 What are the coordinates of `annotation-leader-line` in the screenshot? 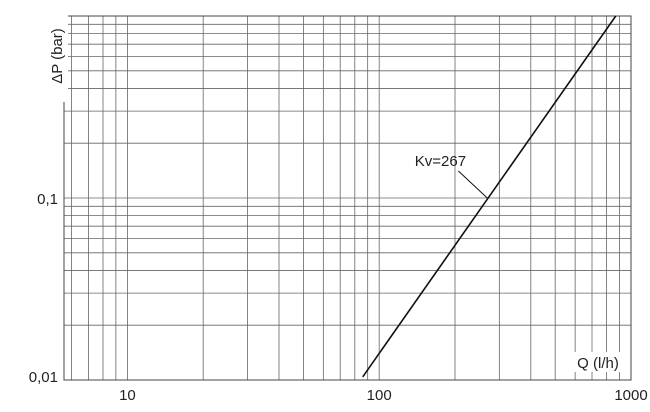 It's located at (473, 184).